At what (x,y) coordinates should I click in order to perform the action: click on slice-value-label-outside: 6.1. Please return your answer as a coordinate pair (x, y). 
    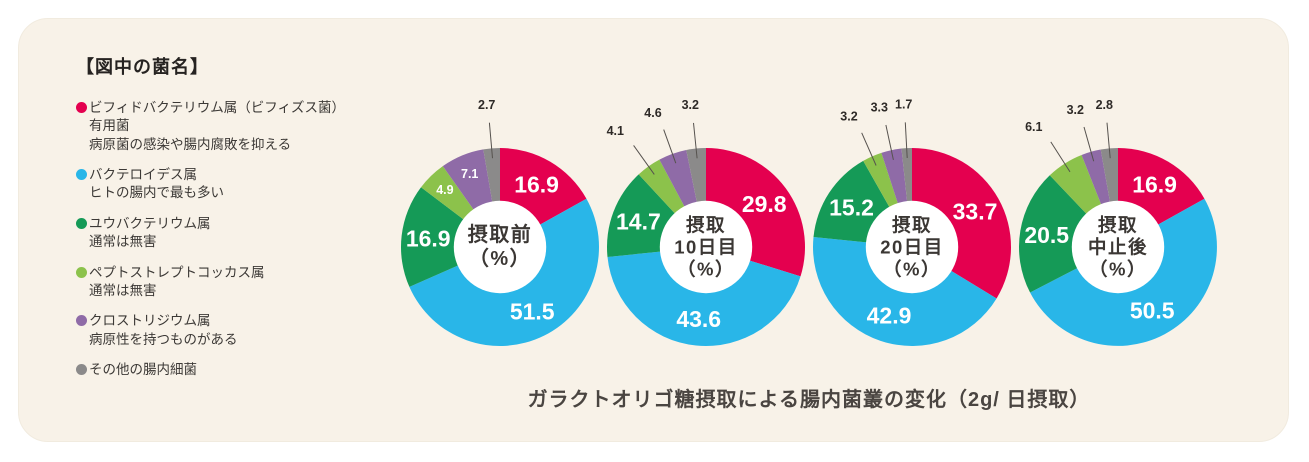
    Looking at the image, I should click on (1033, 127).